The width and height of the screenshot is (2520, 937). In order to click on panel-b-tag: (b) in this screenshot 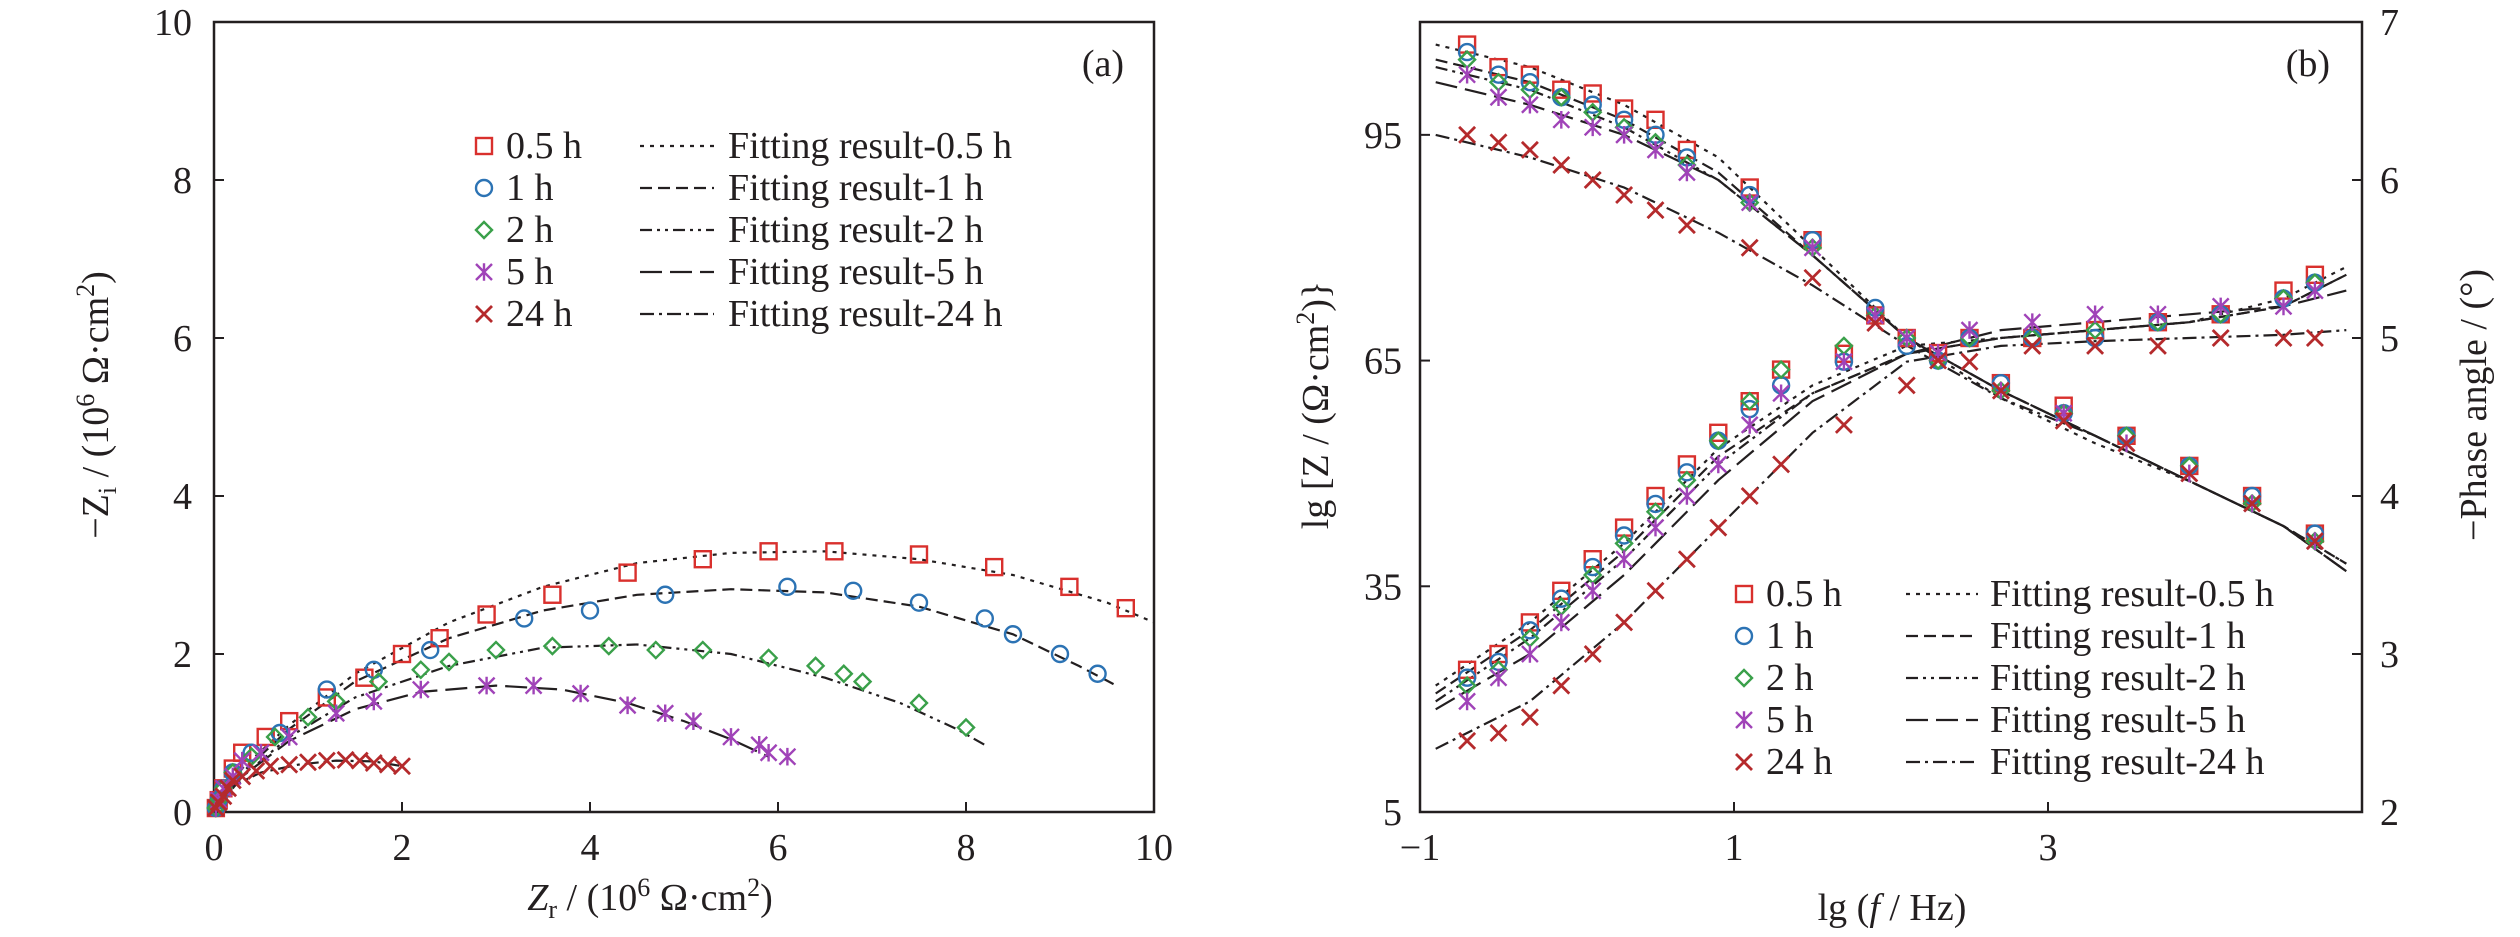, I will do `click(2308, 64)`.